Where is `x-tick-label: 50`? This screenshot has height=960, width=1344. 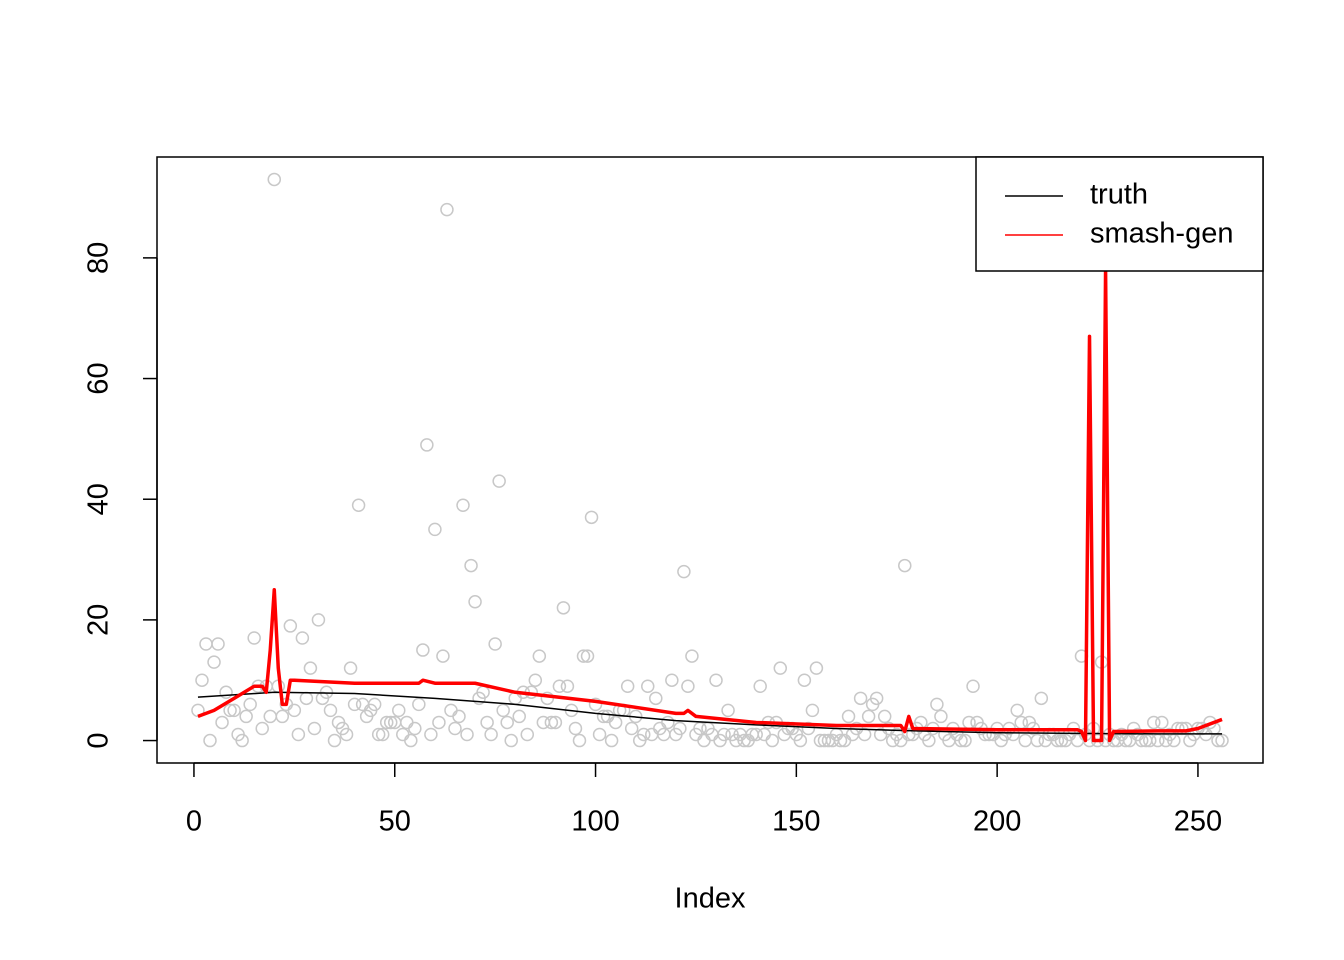
x-tick-label: 50 is located at coordinates (395, 822).